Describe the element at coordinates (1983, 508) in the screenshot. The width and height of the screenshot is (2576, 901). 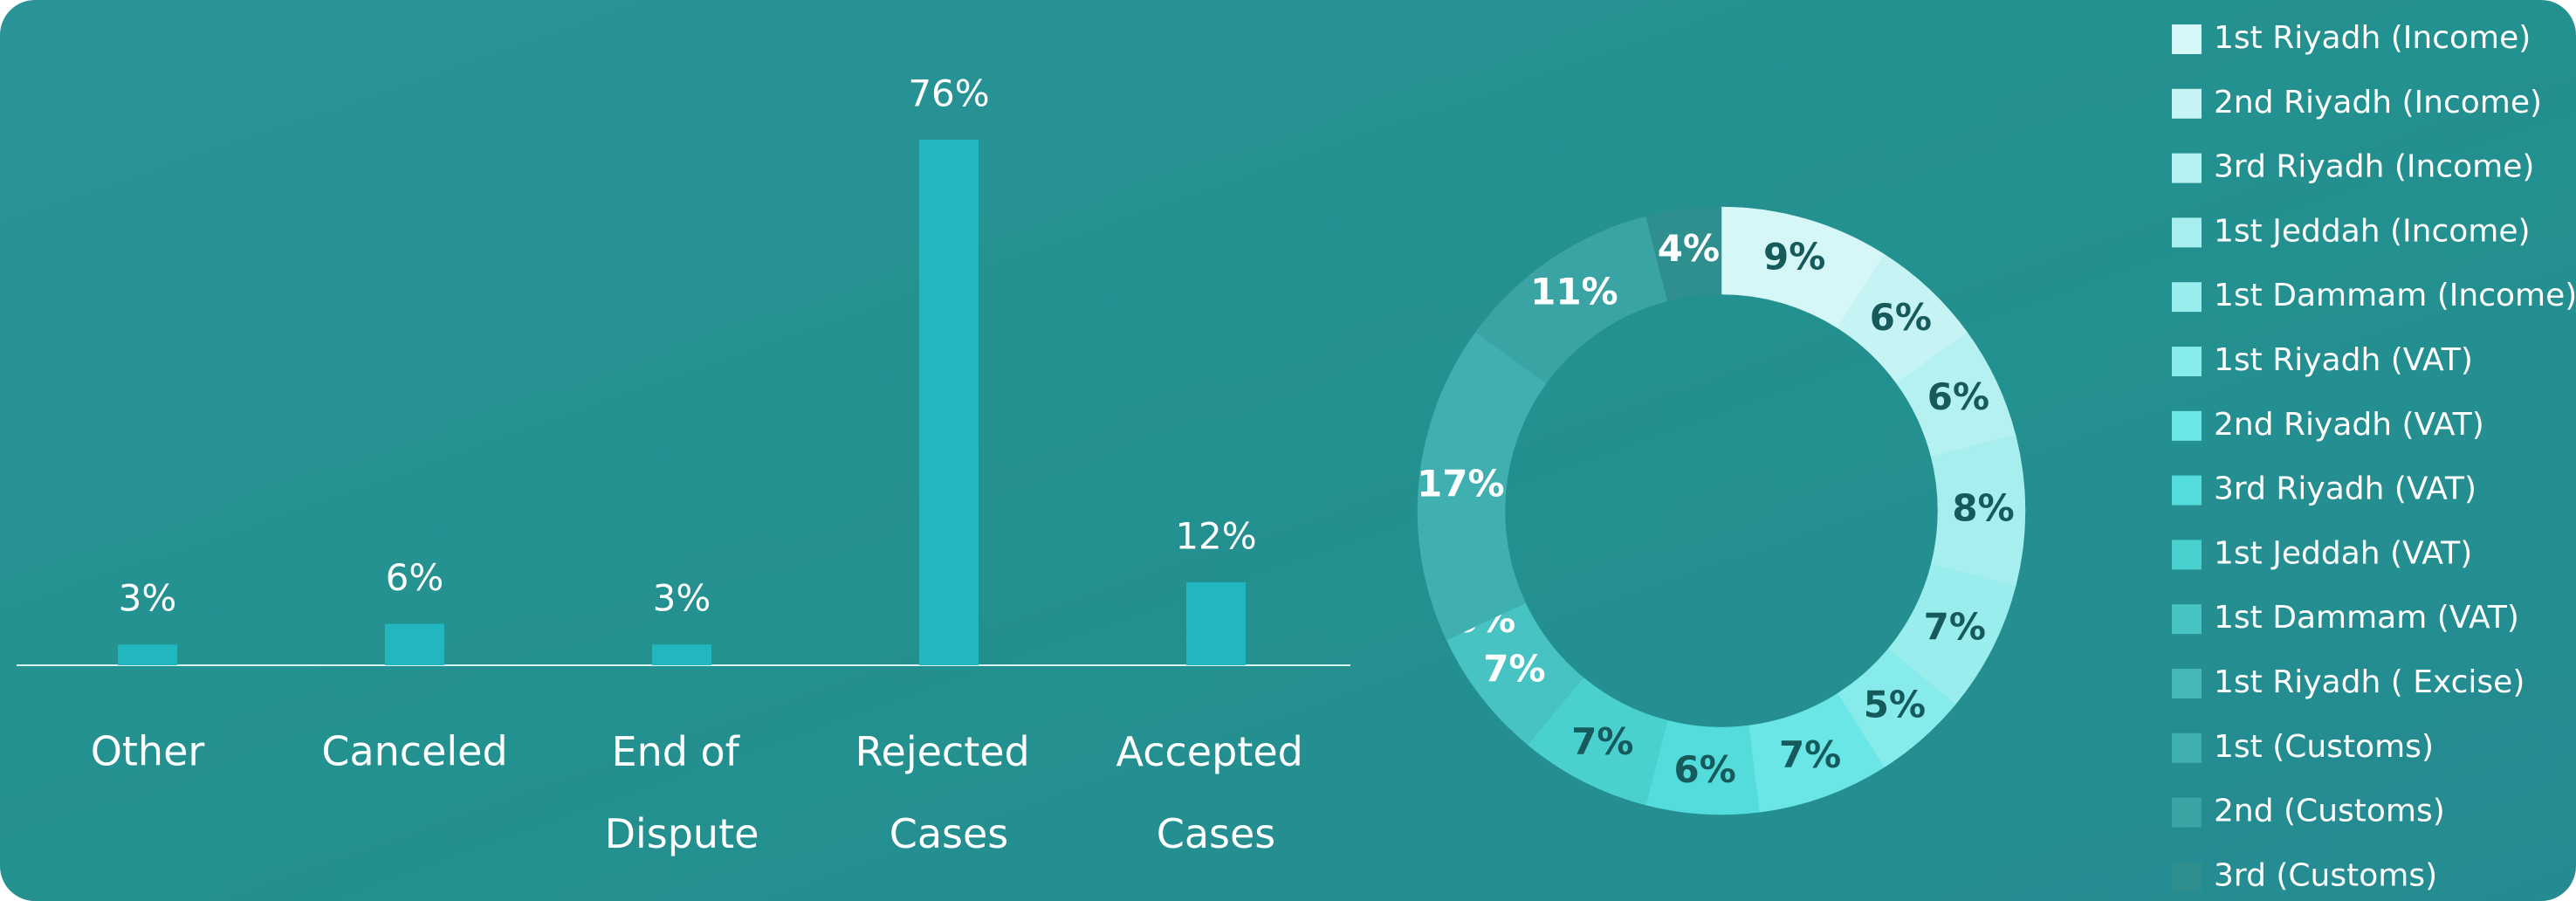
I see `slice-label: 8%` at that location.